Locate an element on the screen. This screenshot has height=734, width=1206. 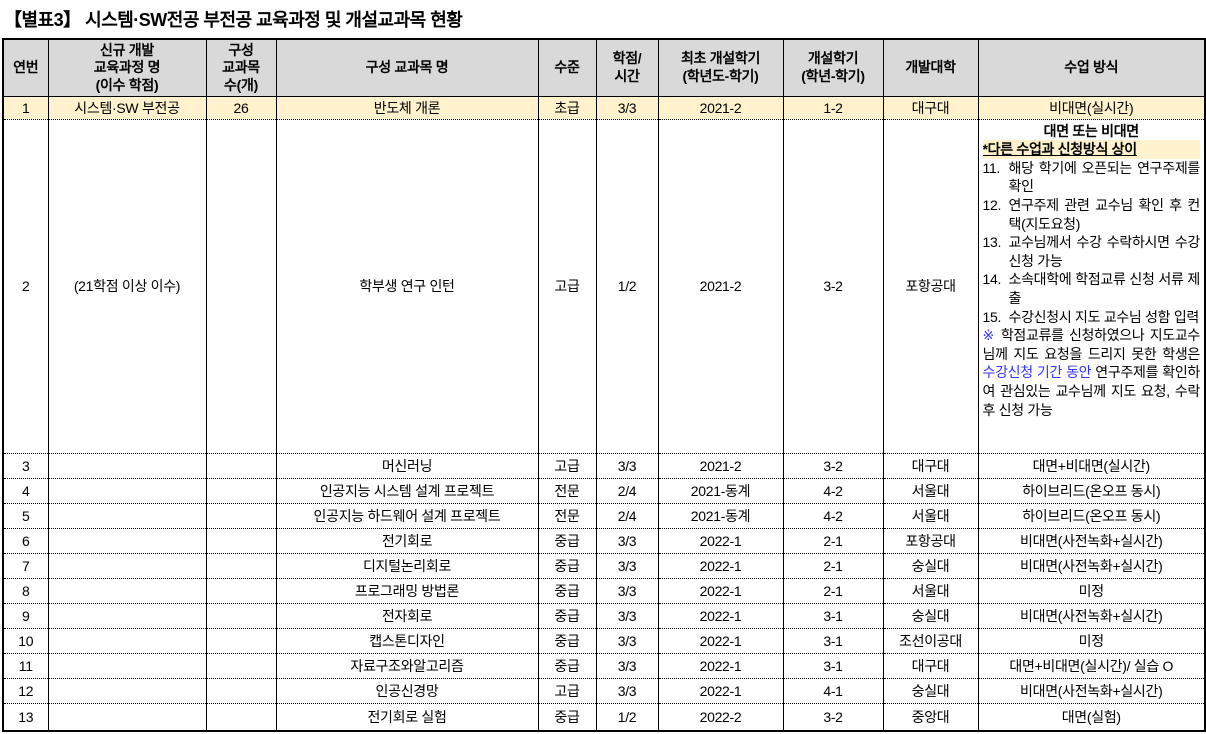
method-step: 15. 수강신청시 지도 교수님 성함 입력 is located at coordinates (1092, 317).